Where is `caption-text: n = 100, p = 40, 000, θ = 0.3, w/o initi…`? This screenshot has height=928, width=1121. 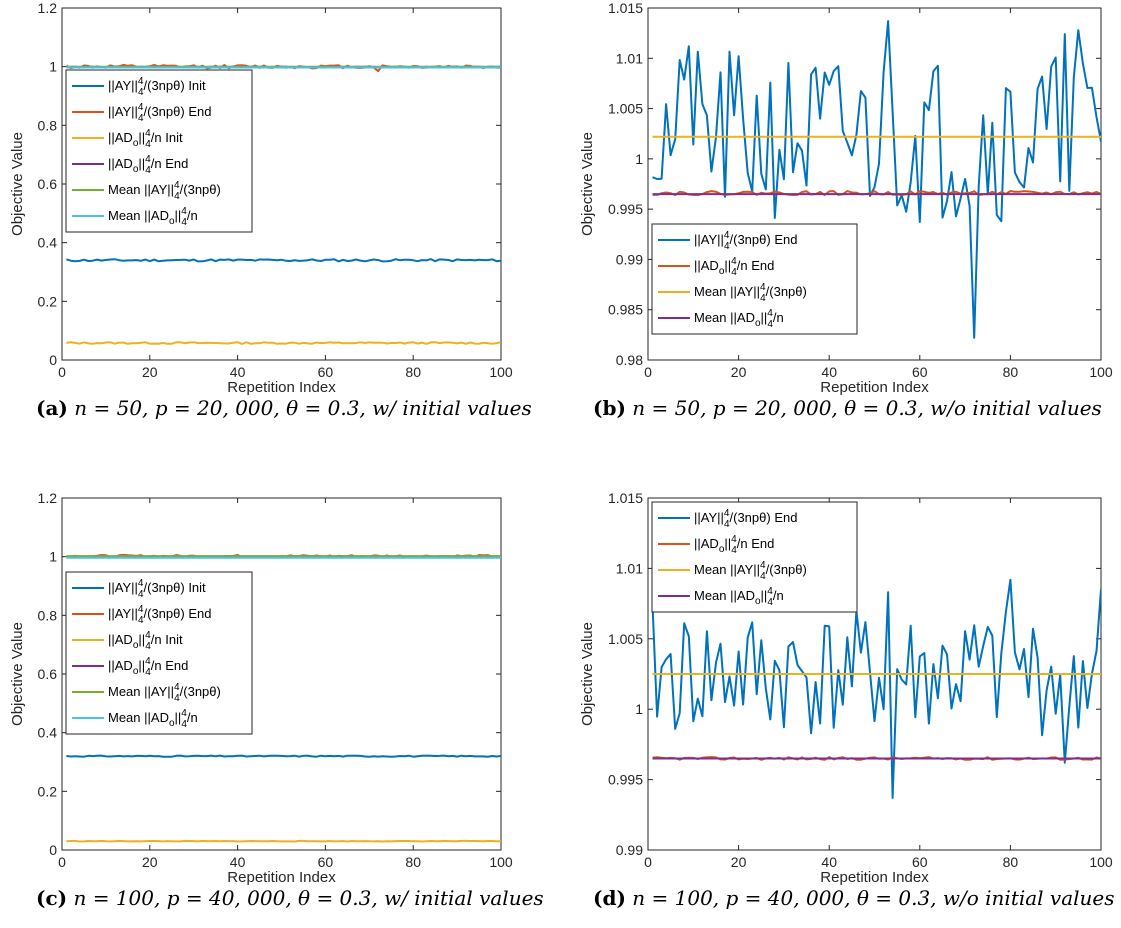 caption-text: n = 100, p = 40, 000, θ = 0.3, w/o initi… is located at coordinates (873, 898).